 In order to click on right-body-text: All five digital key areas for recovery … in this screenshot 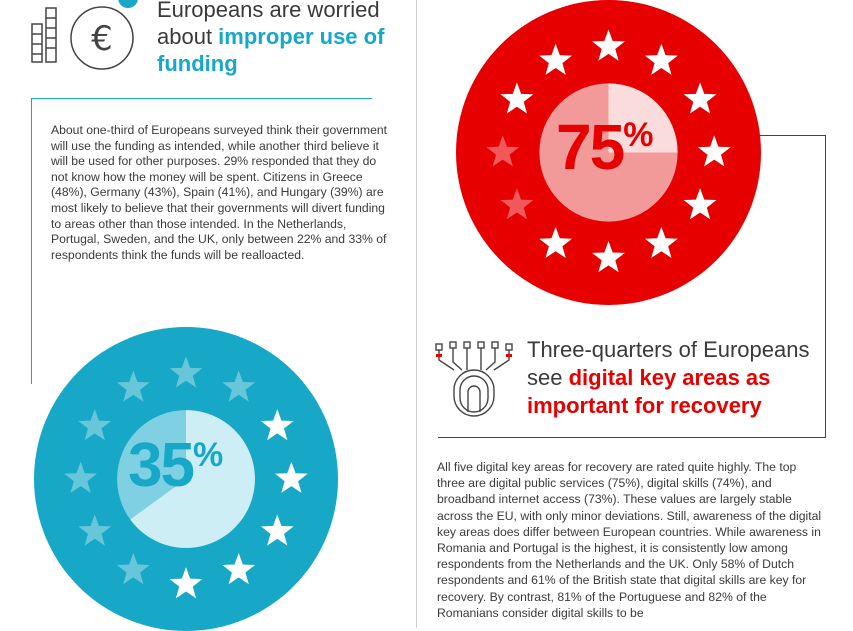, I will do `click(629, 540)`.